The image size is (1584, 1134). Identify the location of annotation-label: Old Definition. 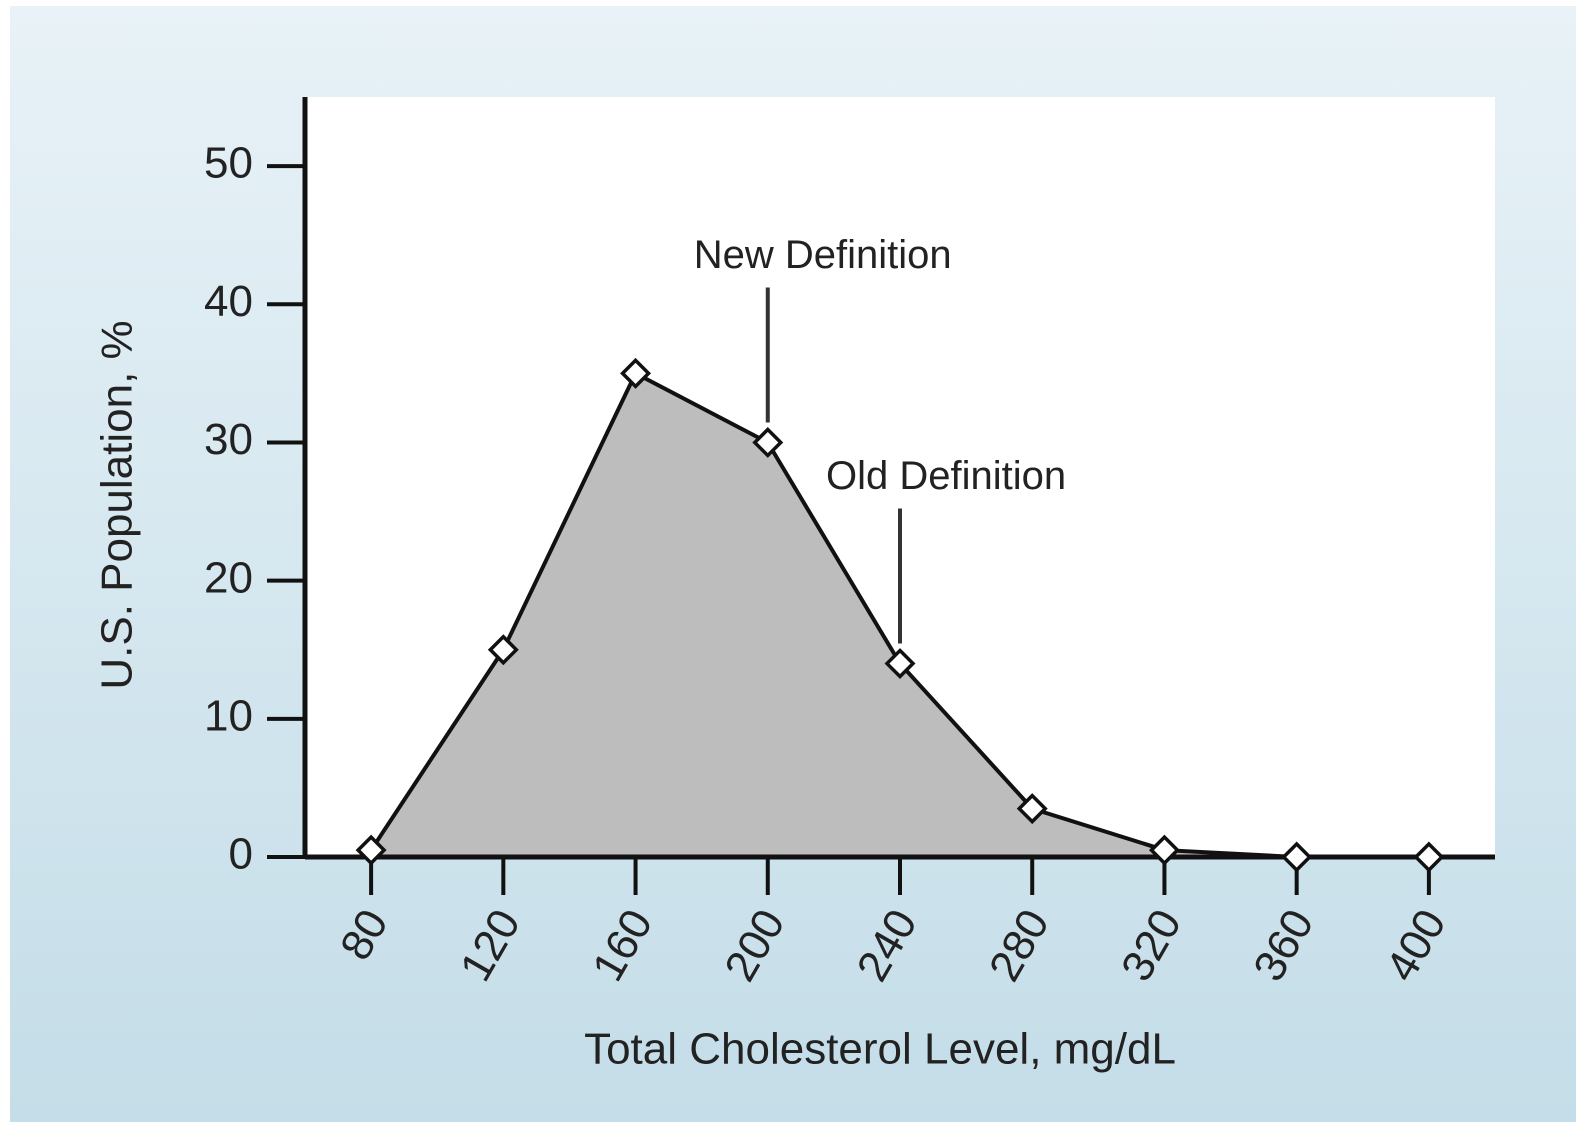
(946, 476).